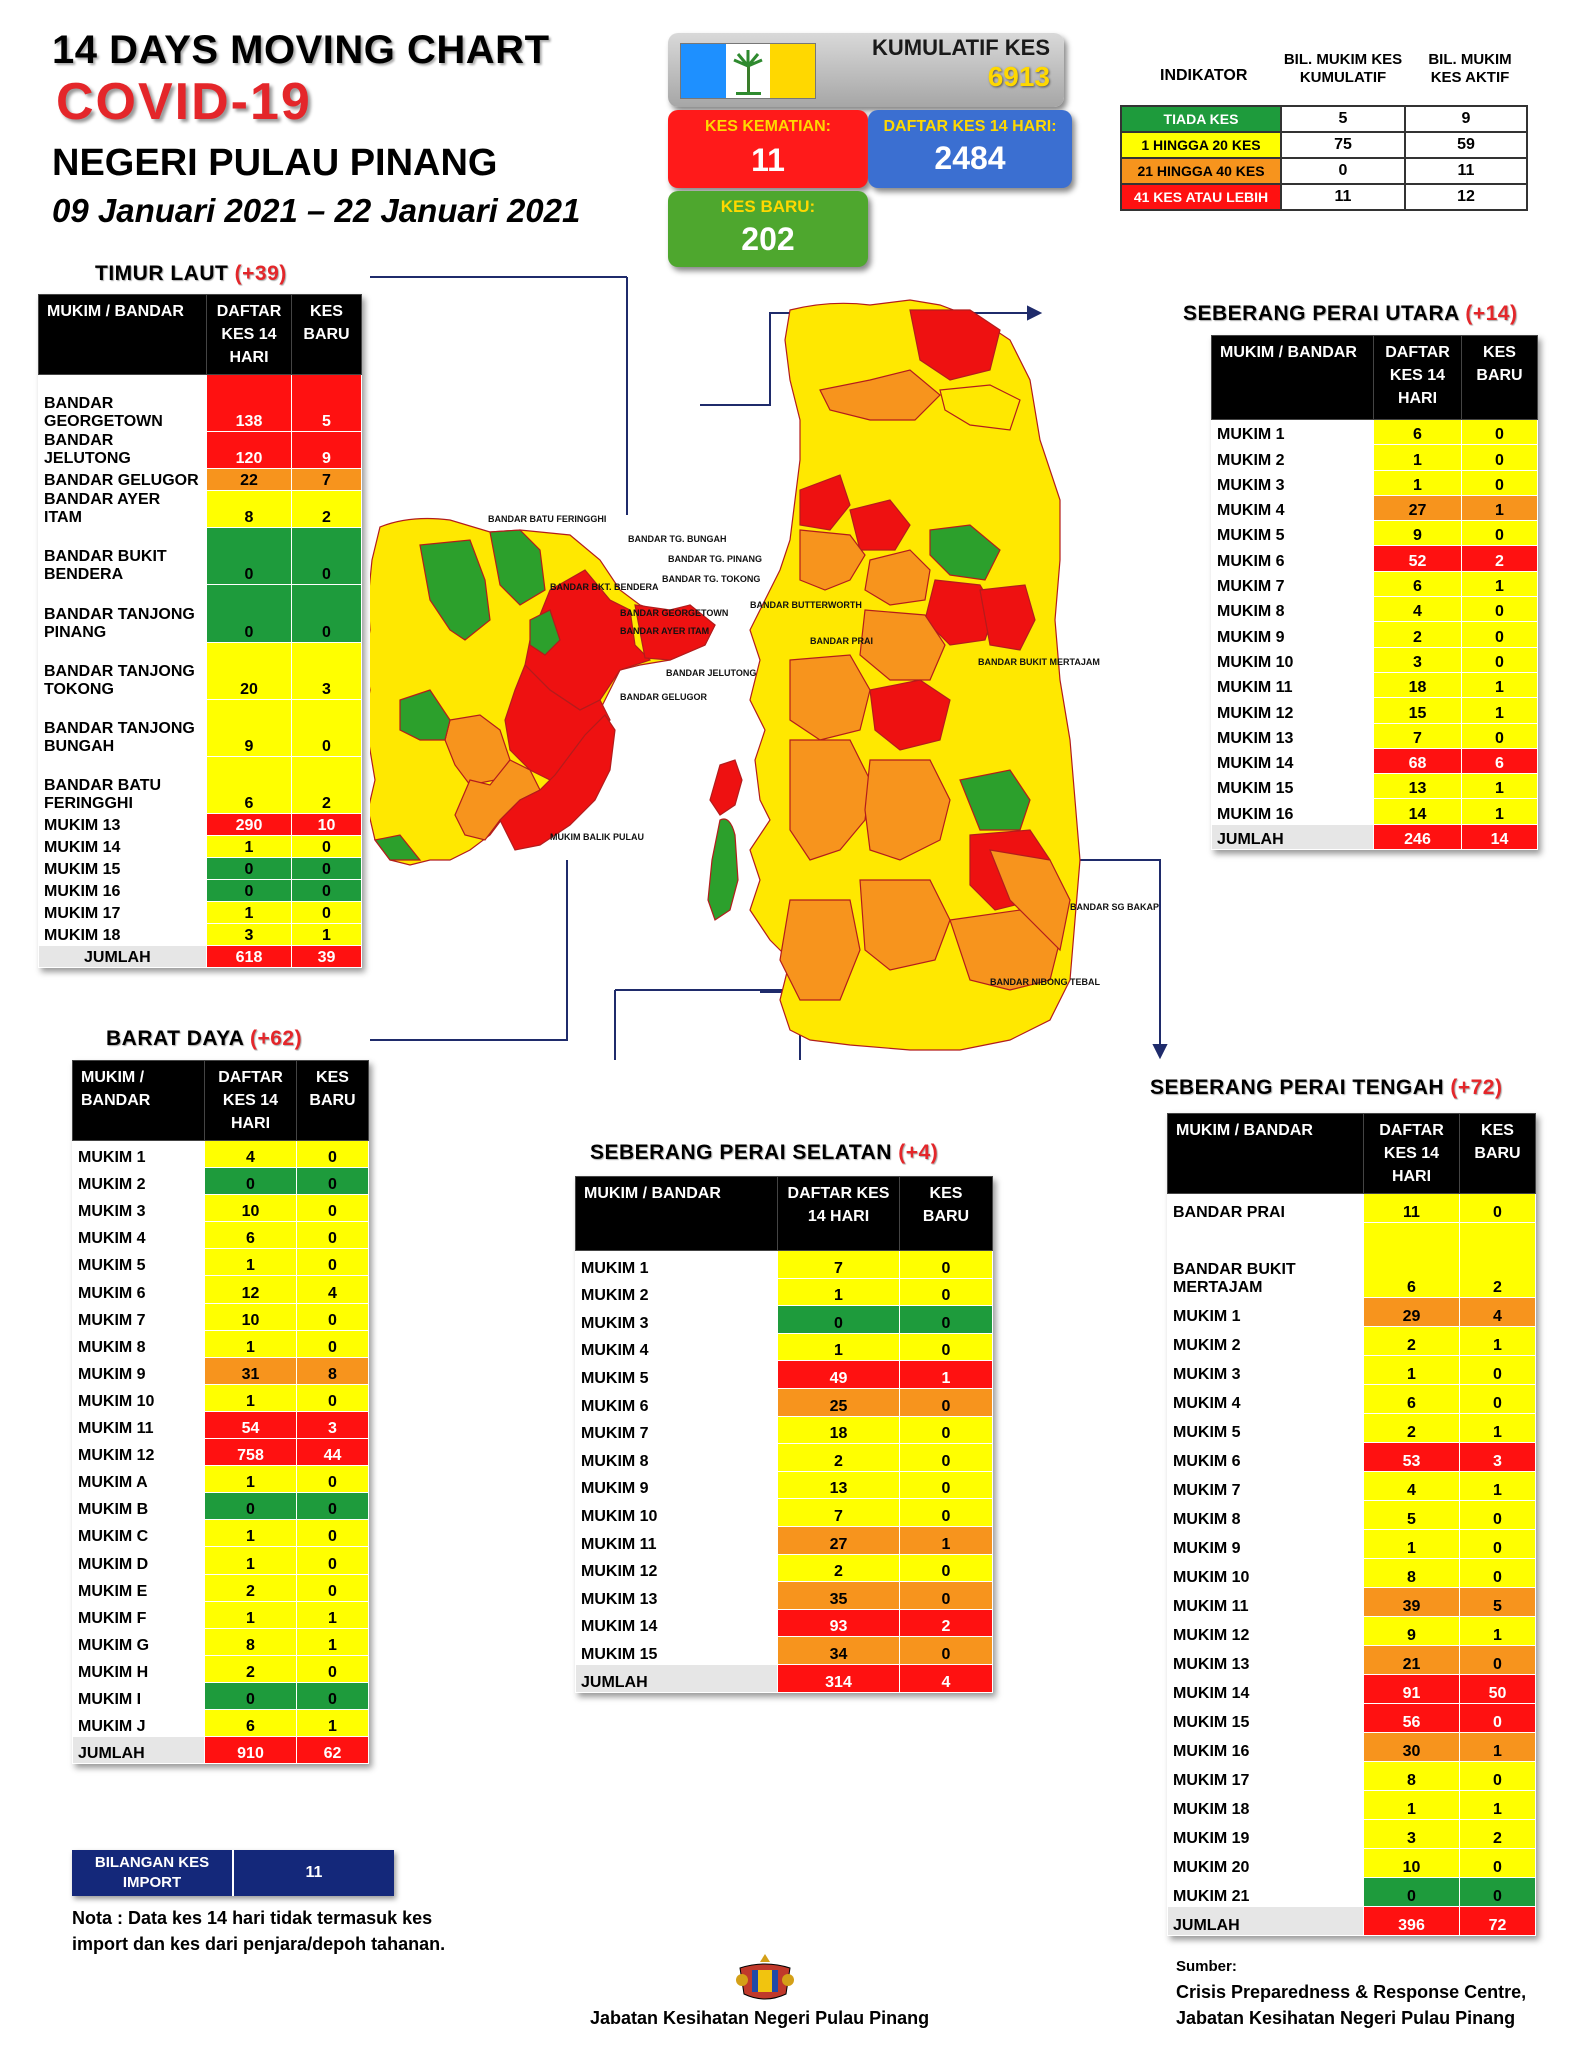 This screenshot has height=2048, width=1593. What do you see at coordinates (122, 935) in the screenshot?
I see `row-name: MUKIM 18` at bounding box center [122, 935].